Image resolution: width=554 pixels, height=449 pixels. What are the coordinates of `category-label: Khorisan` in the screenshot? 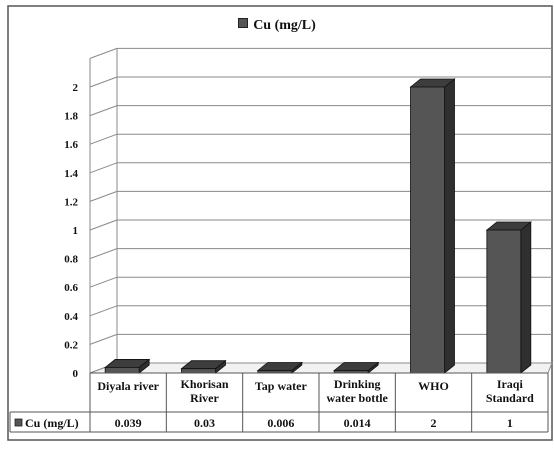 It's located at (204, 384).